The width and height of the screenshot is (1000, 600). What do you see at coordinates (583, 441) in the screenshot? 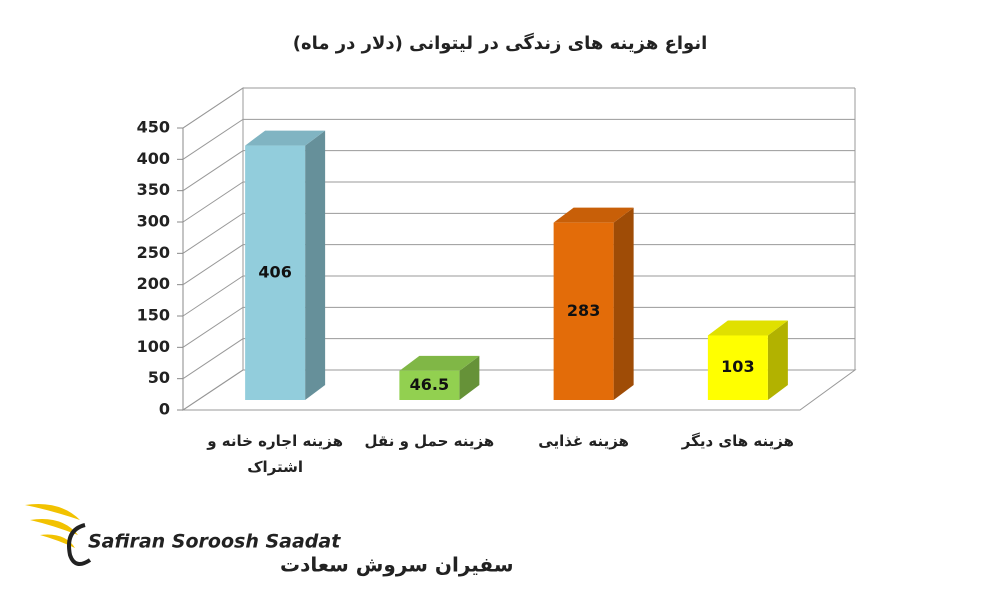
I see `x-tick-label: هزینه غذایی` at bounding box center [583, 441].